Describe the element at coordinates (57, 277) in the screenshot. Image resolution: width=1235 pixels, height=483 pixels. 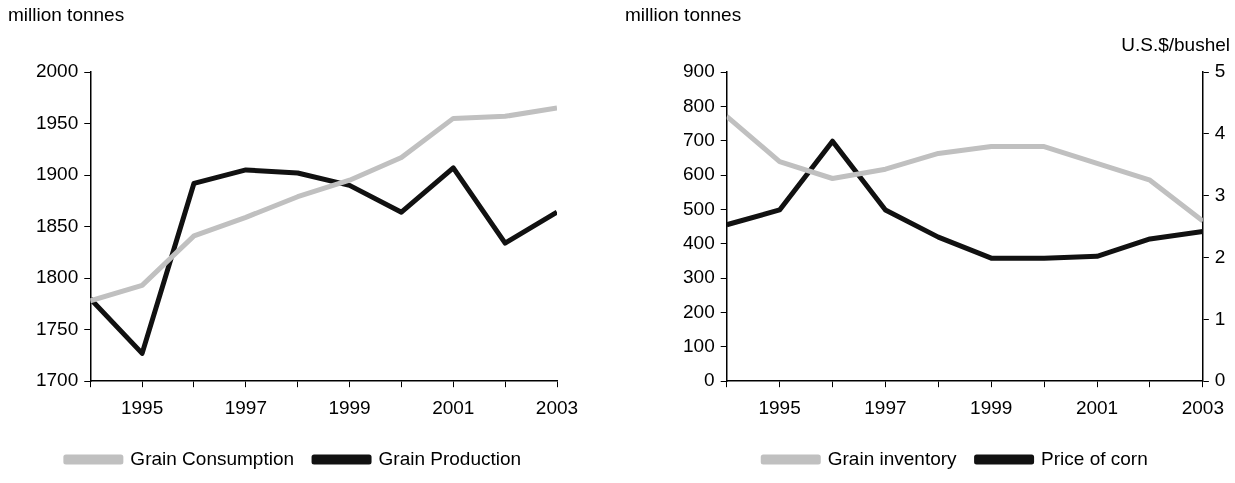
I see `y-tick-label: 1800` at that location.